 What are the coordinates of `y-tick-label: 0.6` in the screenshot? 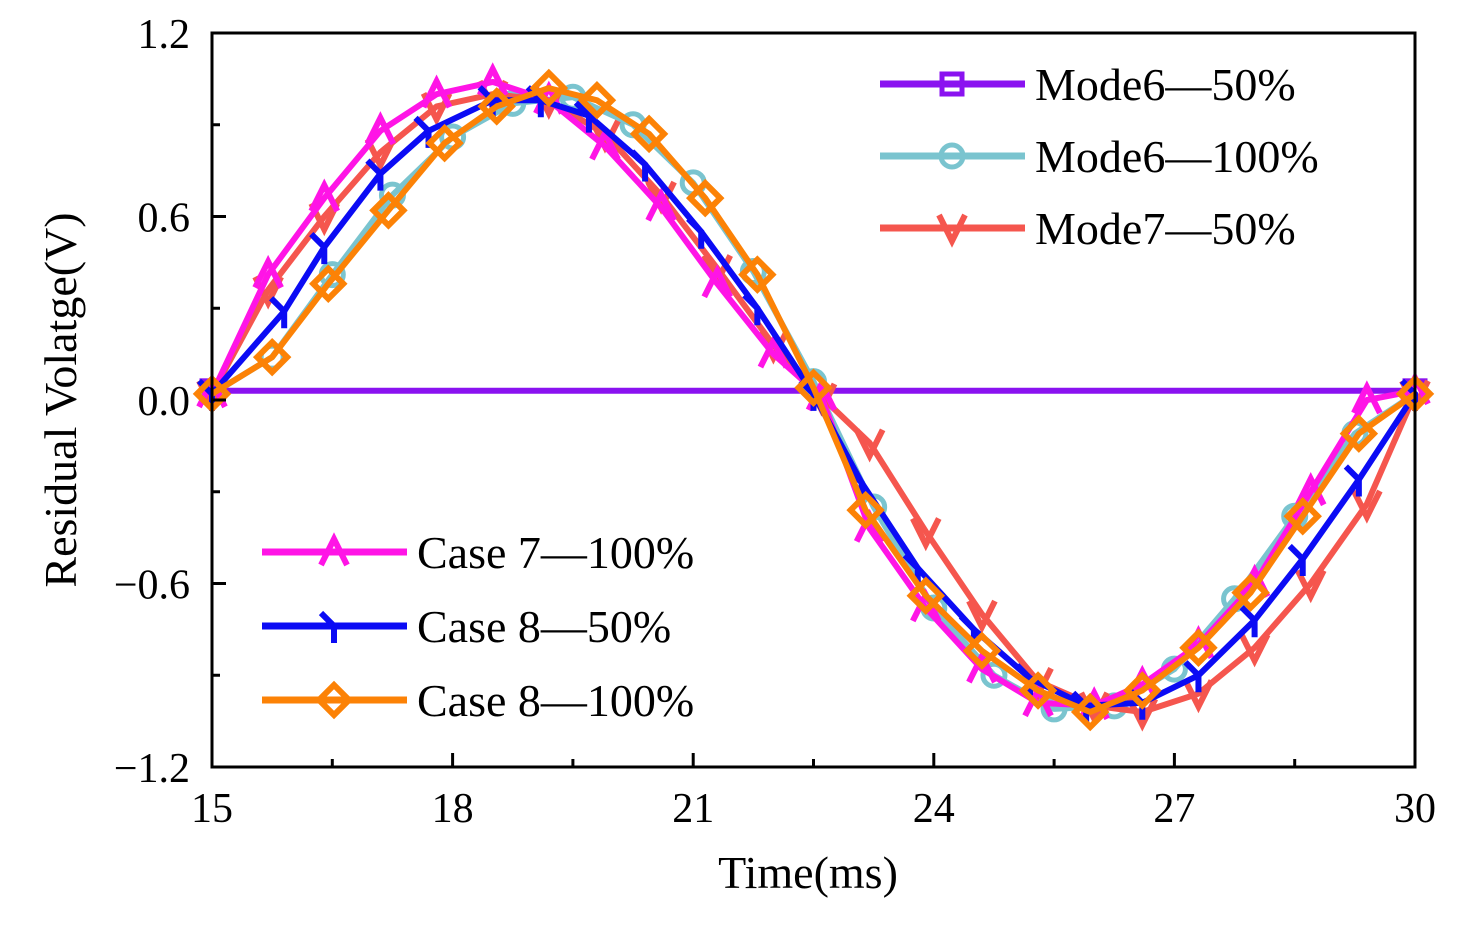 It's located at (164, 219).